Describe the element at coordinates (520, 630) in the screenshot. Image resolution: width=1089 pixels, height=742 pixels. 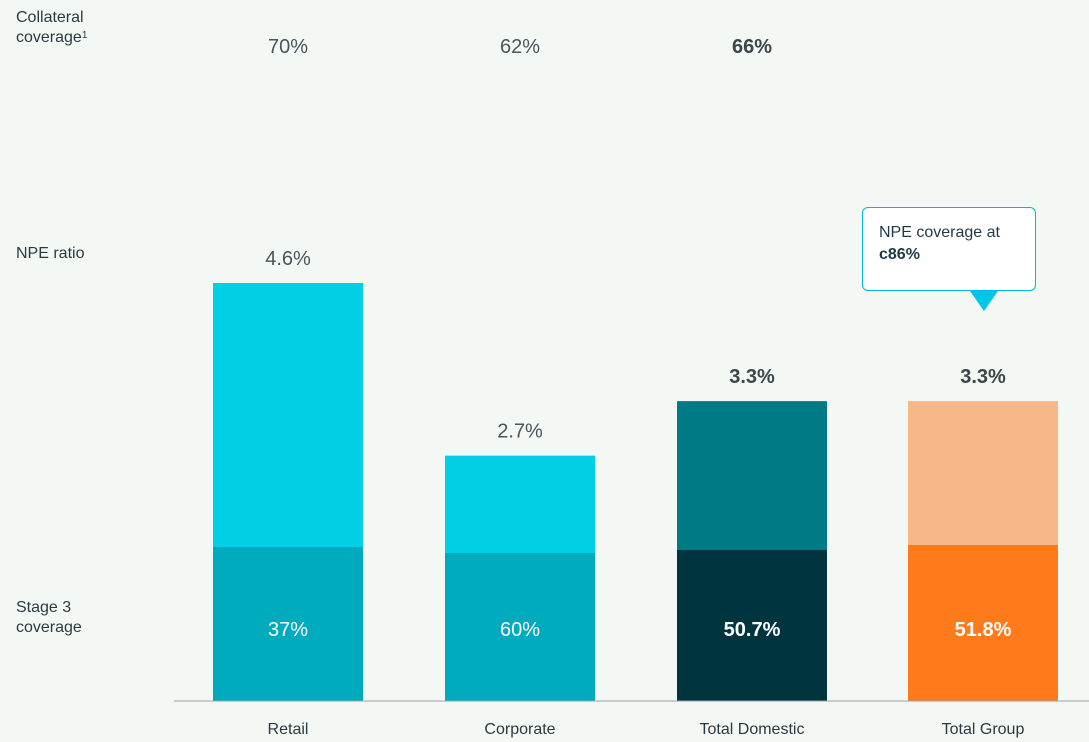
I see `stage3-coverage-label-corporate: 60%` at that location.